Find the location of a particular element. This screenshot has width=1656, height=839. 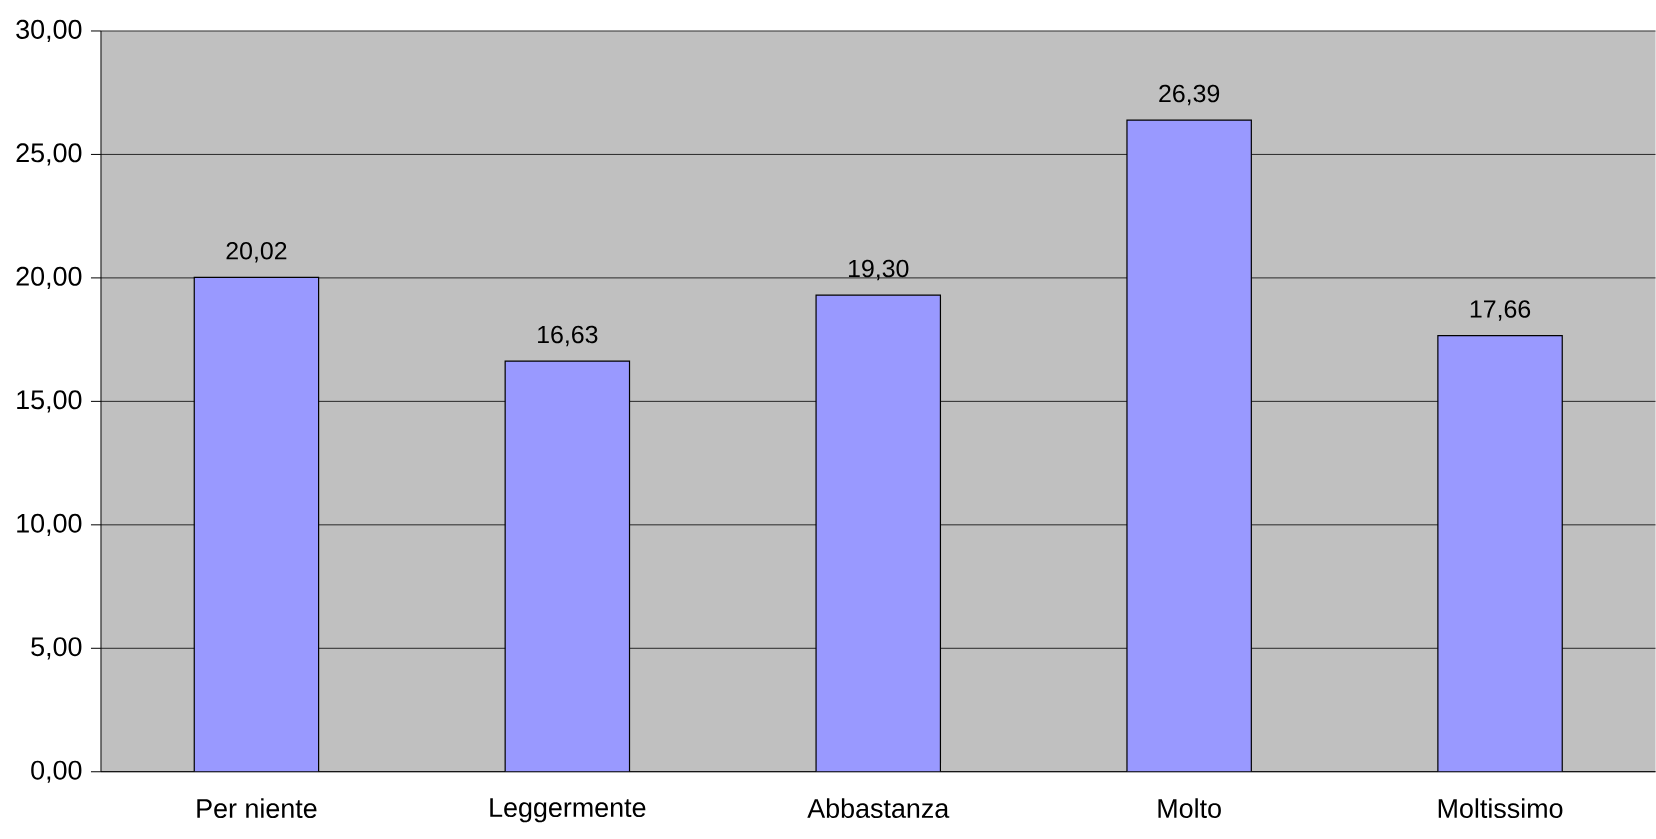

x-tick-label: Abbastanza is located at coordinates (878, 808).